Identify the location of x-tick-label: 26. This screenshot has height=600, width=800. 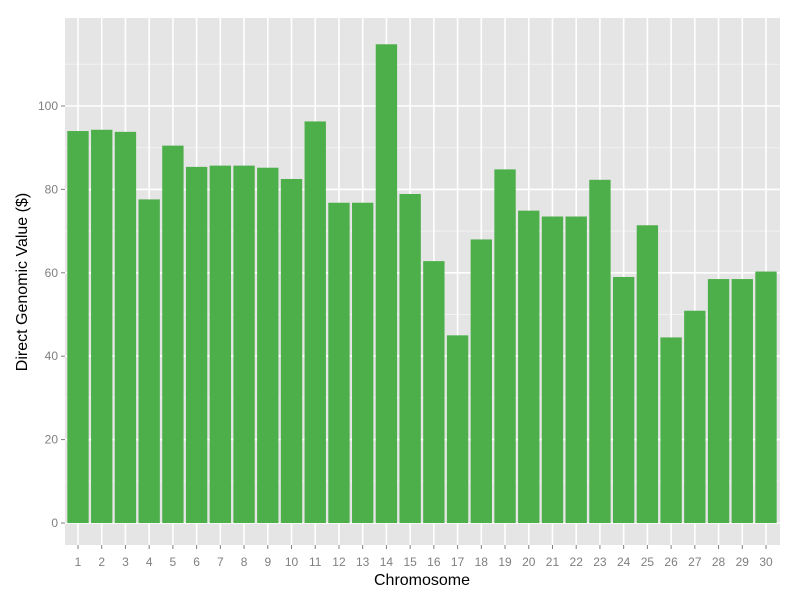
(671, 562).